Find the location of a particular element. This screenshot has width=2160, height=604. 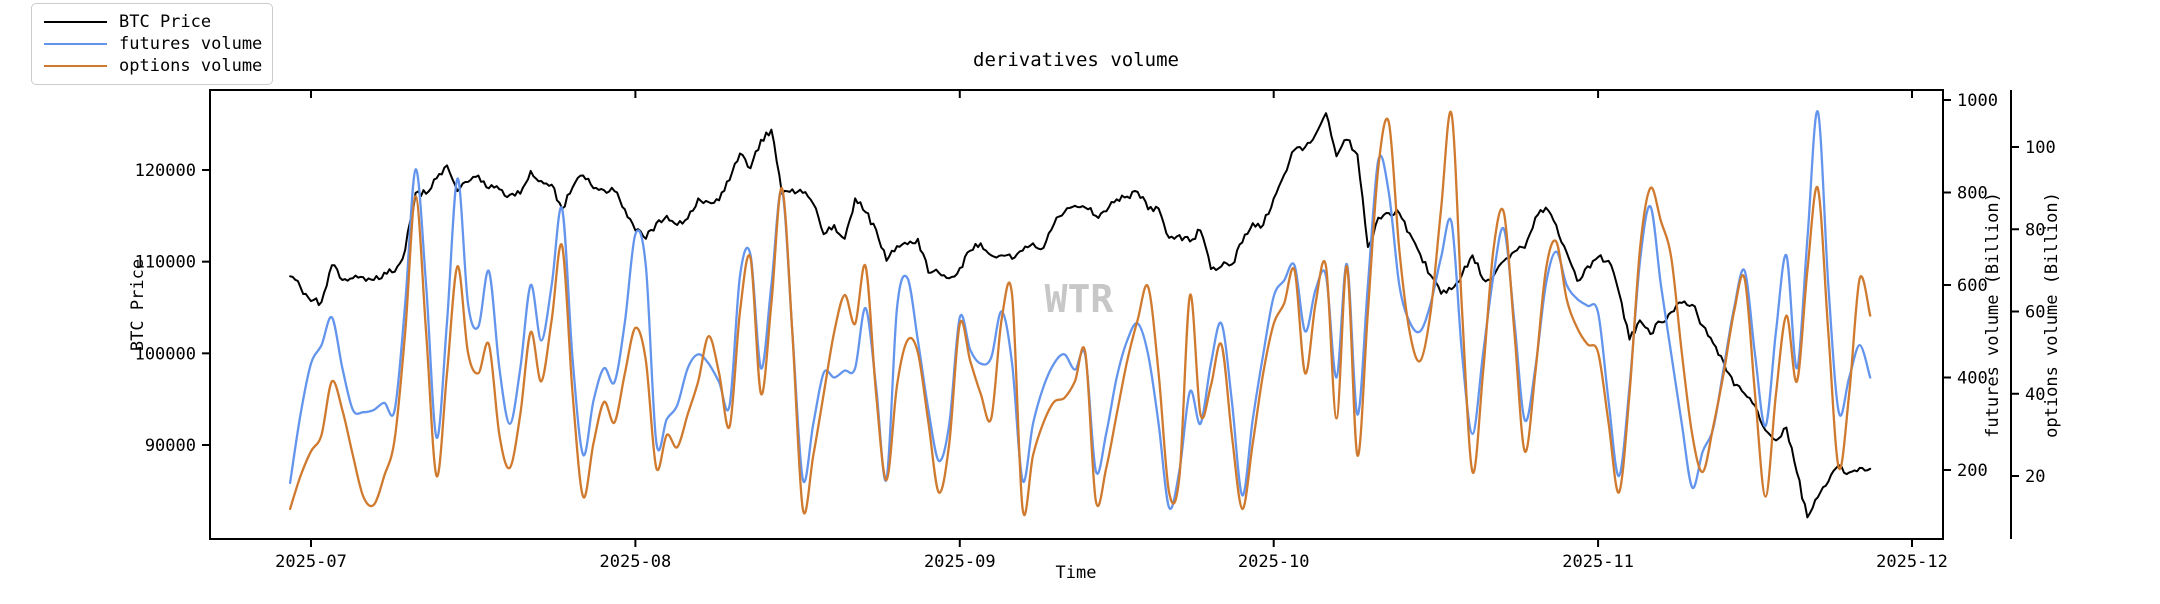

left-axis-label: BTC Price is located at coordinates (138, 305).